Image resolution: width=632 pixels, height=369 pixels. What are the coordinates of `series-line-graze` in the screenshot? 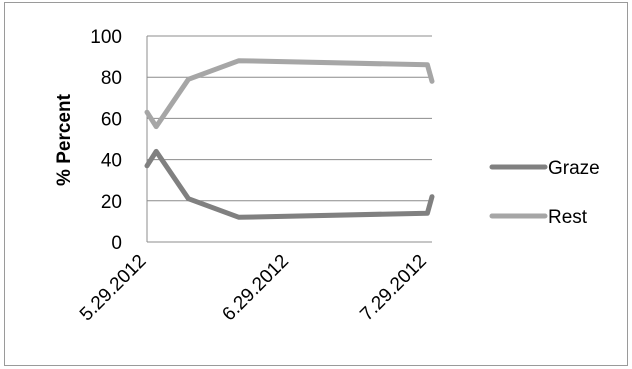 It's located at (289, 184).